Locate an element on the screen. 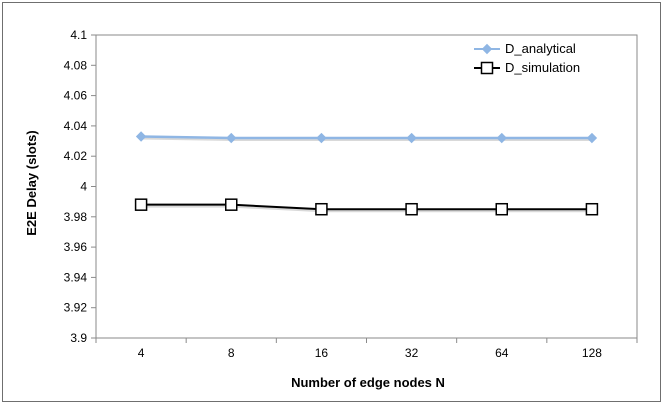 This screenshot has width=667, height=407. y-tick-label: 4.04 is located at coordinates (76, 126).